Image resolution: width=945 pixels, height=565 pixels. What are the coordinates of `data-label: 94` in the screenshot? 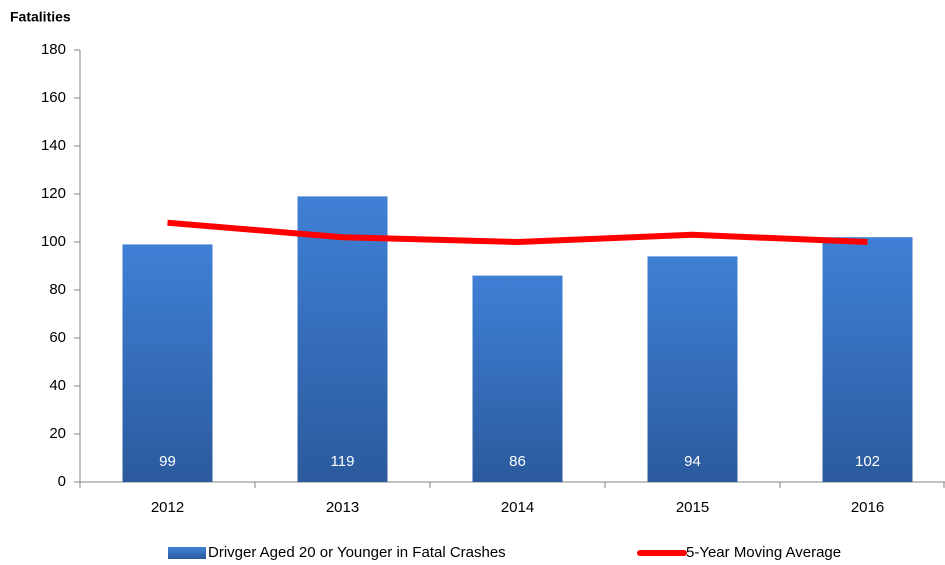 It's located at (692, 461).